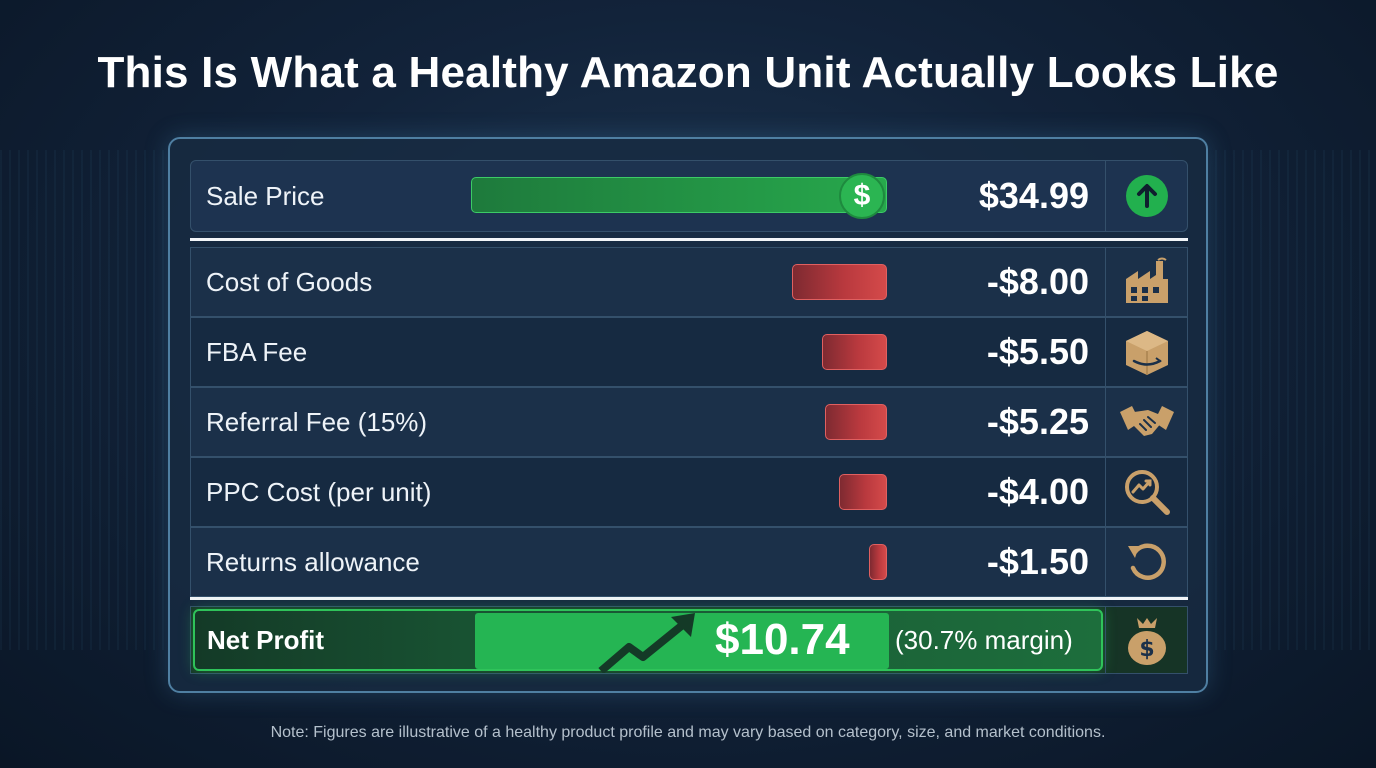  I want to click on cost-label: PPC Cost (per unit), so click(319, 491).